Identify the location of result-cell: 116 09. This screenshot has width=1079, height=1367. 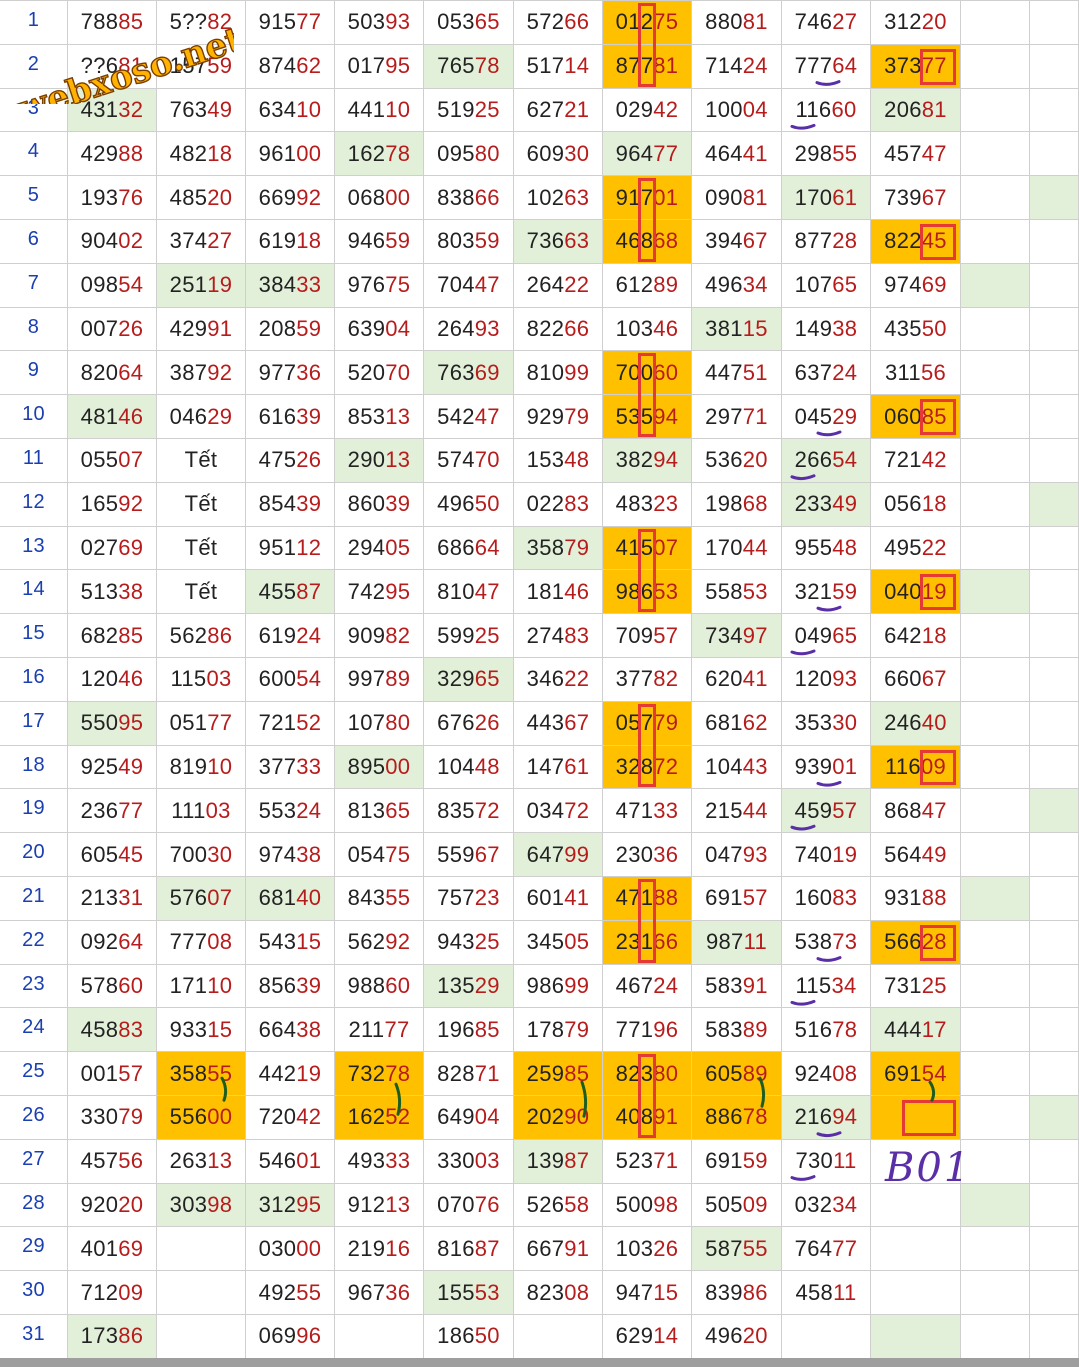
(916, 767).